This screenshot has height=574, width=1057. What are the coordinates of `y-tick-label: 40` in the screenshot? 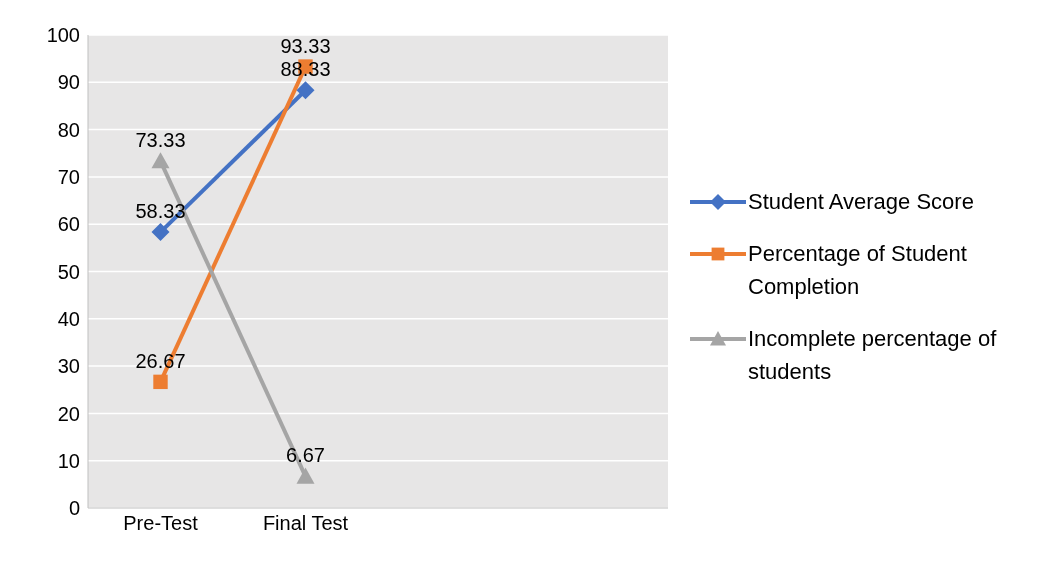 It's located at (68, 318).